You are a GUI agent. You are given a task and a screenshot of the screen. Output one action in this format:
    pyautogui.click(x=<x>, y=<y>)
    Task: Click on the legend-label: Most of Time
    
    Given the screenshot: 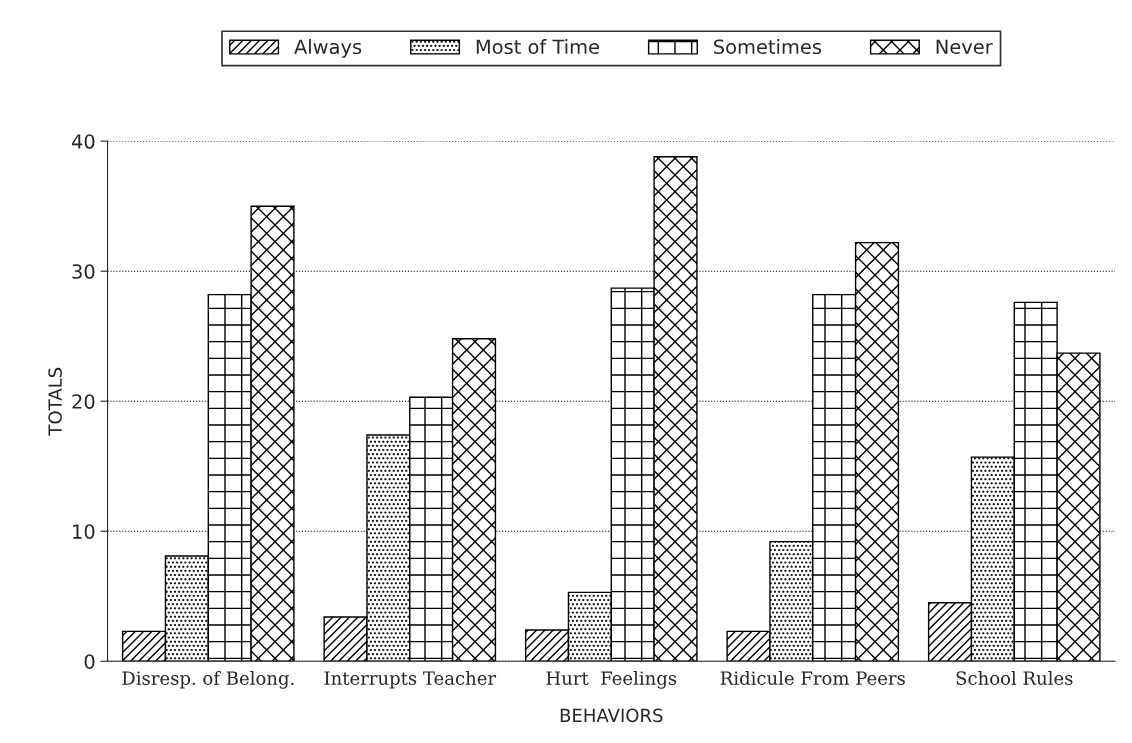 What is the action you would take?
    pyautogui.click(x=537, y=47)
    